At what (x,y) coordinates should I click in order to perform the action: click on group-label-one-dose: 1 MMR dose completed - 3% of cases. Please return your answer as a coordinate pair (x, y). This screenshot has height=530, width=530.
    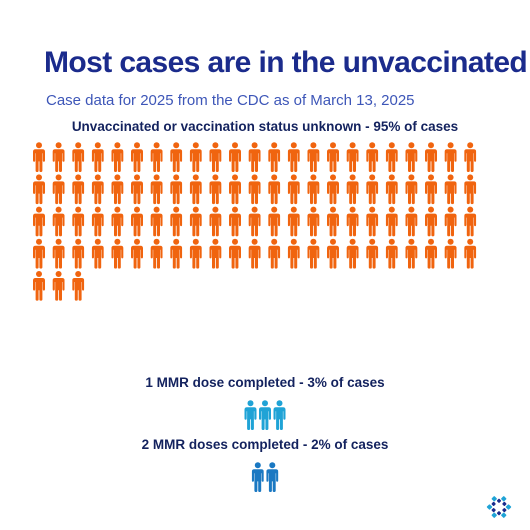
    Looking at the image, I should click on (265, 382).